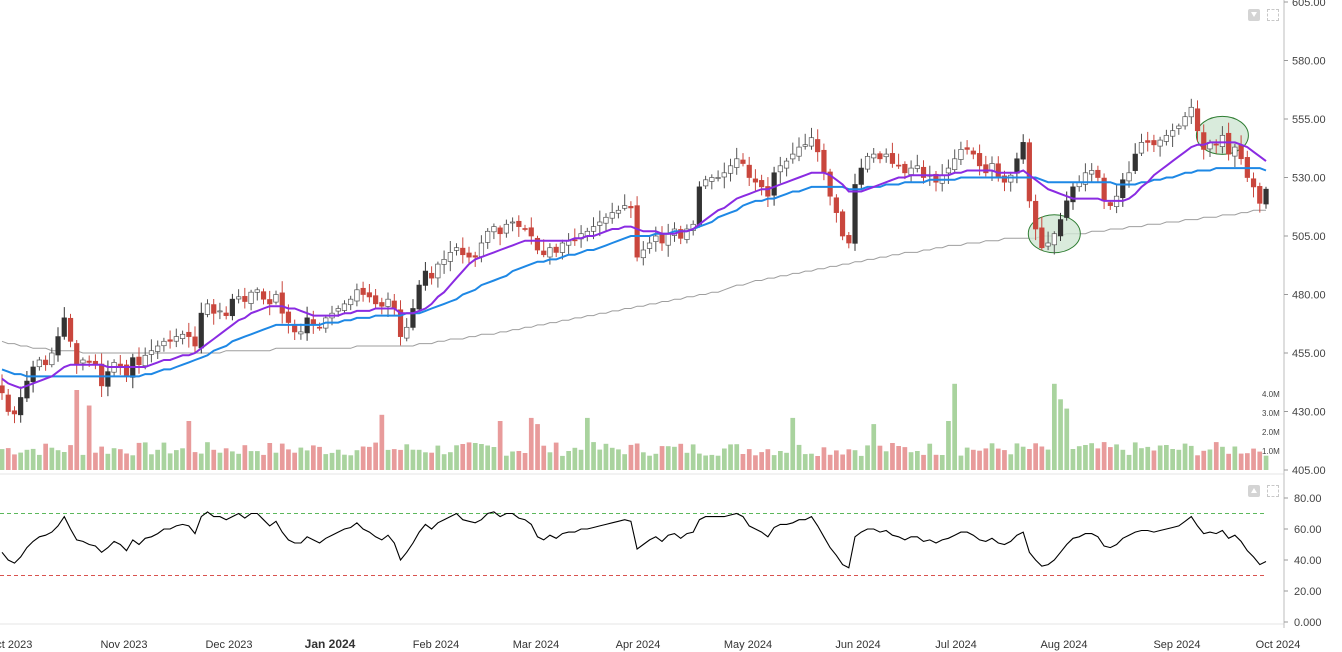 This screenshot has width=1342, height=652. What do you see at coordinates (1309, 4) in the screenshot?
I see `price-tick-label: 605.00` at bounding box center [1309, 4].